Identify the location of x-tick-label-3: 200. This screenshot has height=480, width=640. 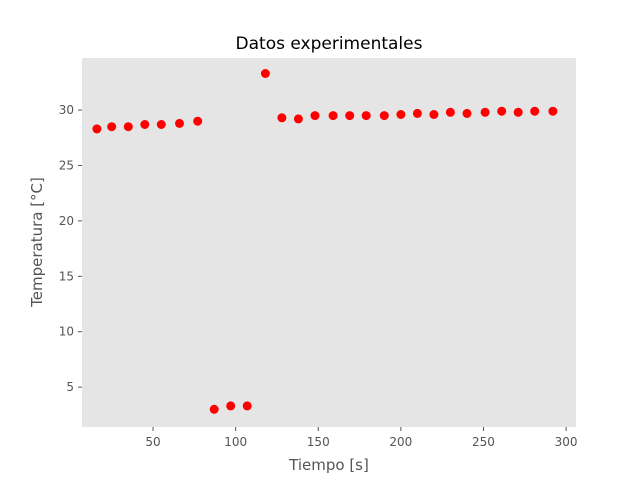
(400, 442).